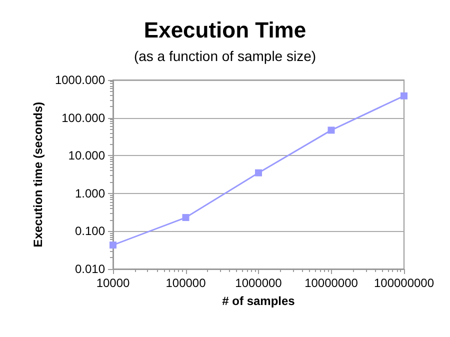  What do you see at coordinates (186, 283) in the screenshot?
I see `x-tick-label: 100000` at bounding box center [186, 283].